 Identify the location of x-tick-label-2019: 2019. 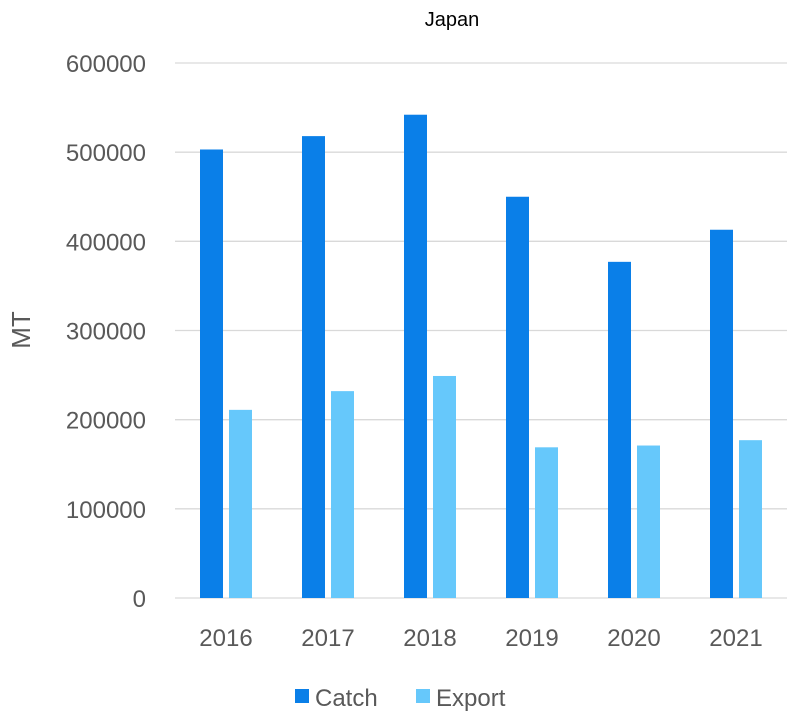
(531, 638).